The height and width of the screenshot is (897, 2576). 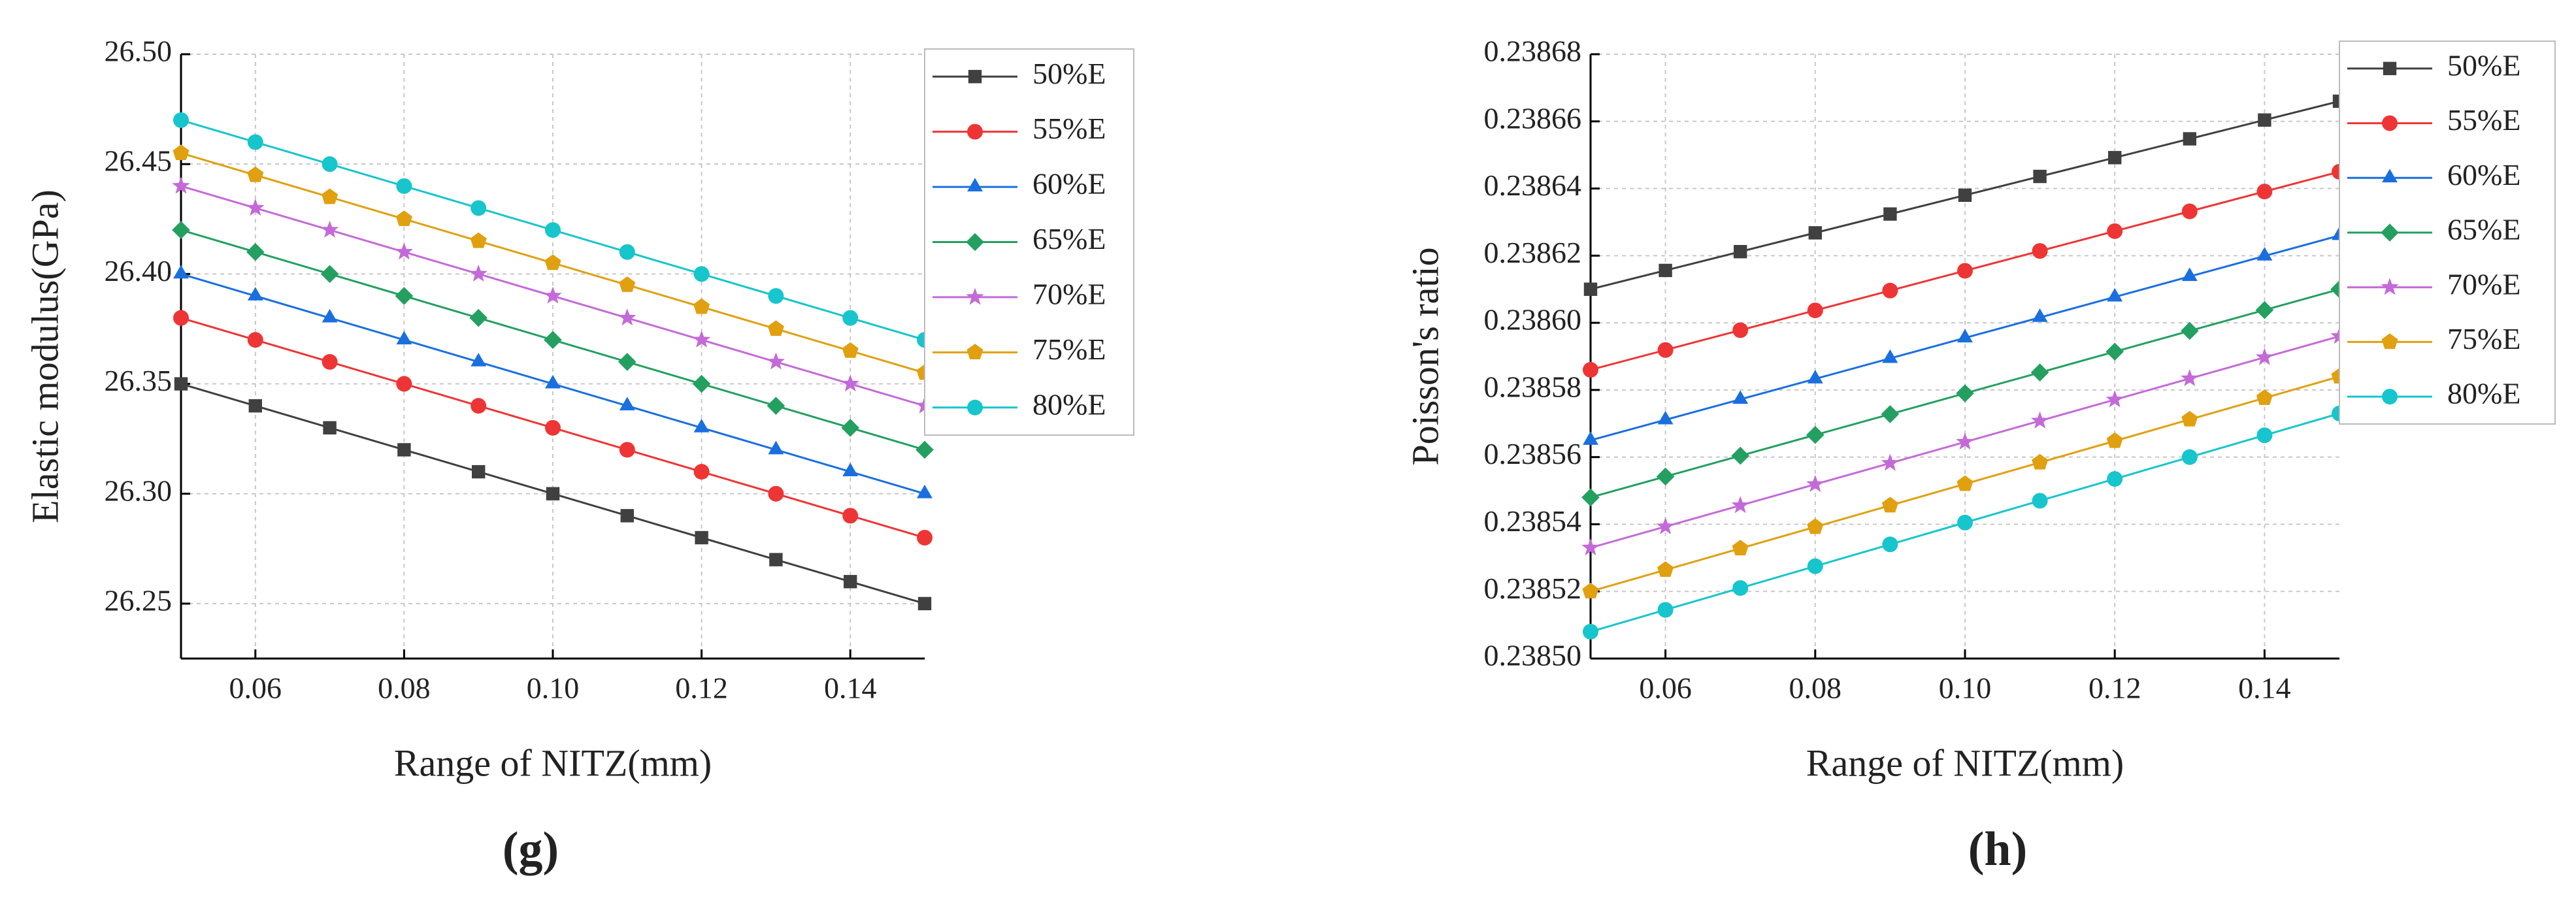 I want to click on legend-label: 55%E, so click(x=1069, y=129).